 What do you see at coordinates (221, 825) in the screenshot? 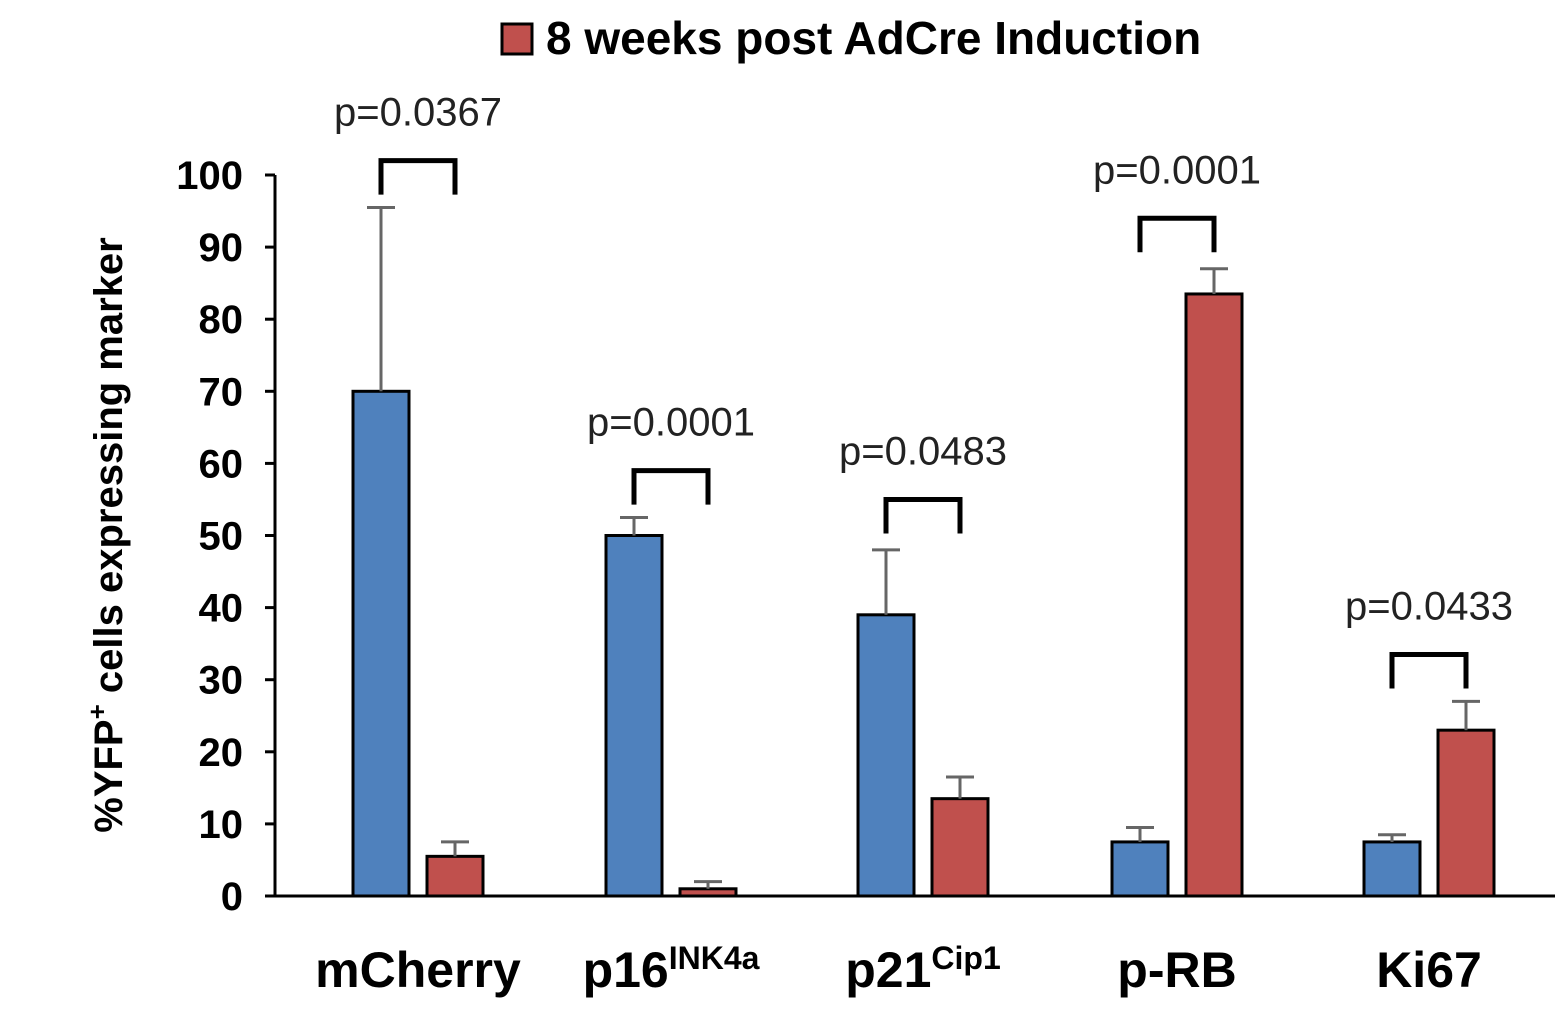
I see `y-tick-label: 10` at bounding box center [221, 825].